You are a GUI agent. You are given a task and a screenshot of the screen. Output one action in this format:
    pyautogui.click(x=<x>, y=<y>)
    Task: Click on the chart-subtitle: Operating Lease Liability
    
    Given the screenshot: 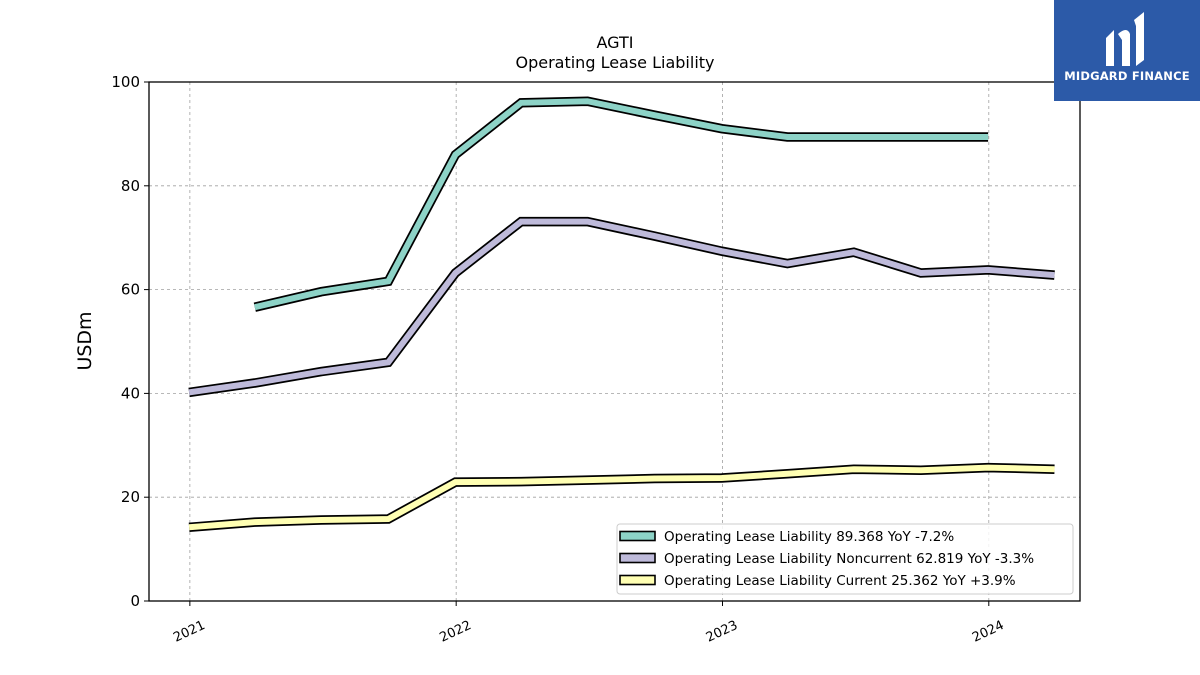 What is the action you would take?
    pyautogui.click(x=614, y=62)
    